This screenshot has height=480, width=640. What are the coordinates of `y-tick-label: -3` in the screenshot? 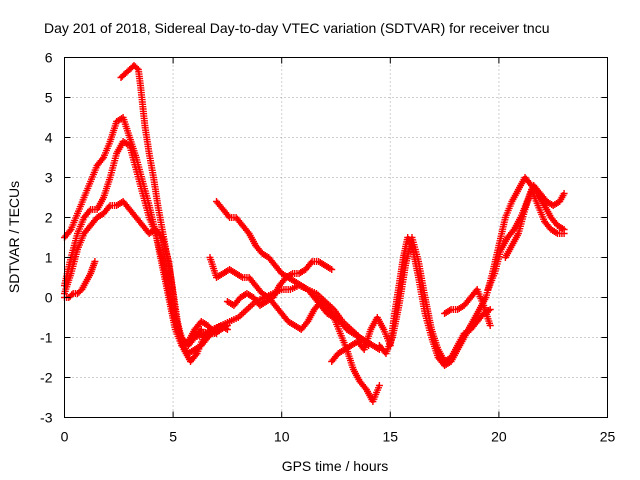 It's located at (46, 418).